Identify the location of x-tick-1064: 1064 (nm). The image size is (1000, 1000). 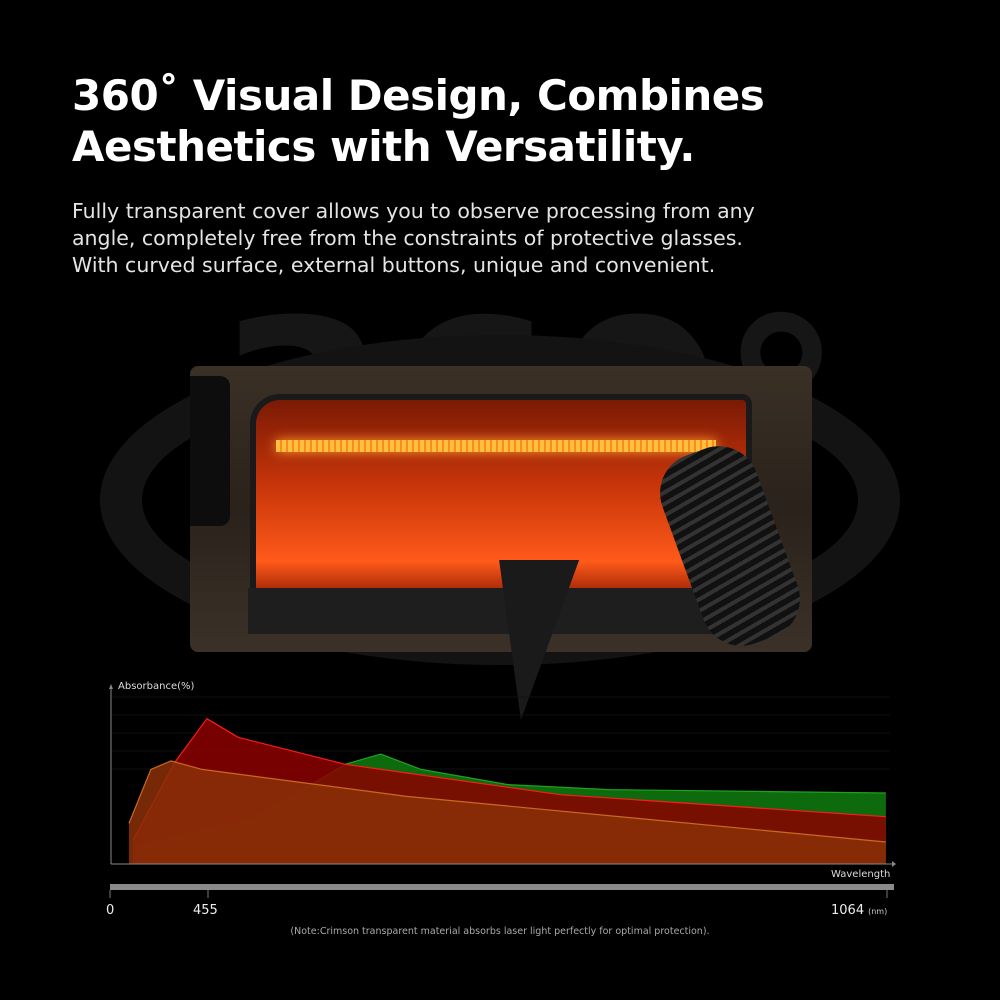
(859, 910).